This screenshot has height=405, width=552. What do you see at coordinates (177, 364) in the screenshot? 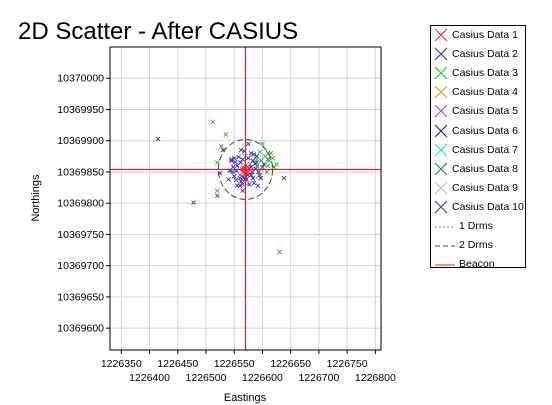
I see `x-tick-label: 1226450` at bounding box center [177, 364].